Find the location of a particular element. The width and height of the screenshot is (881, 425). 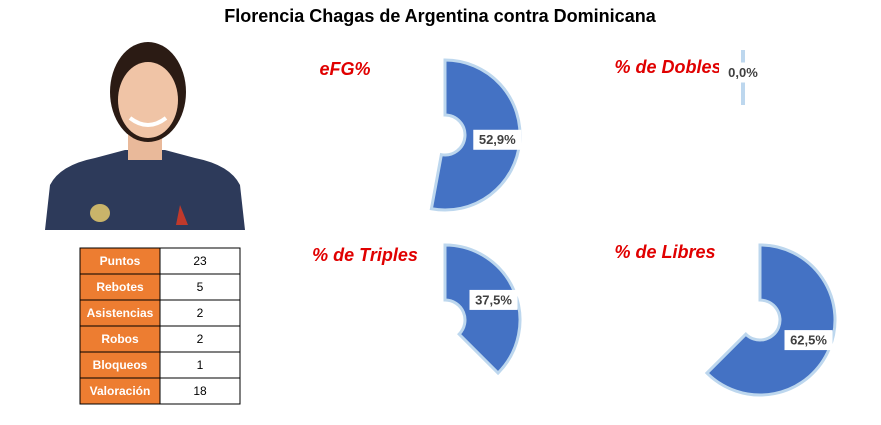

stat-label: Valoración is located at coordinates (120, 391).